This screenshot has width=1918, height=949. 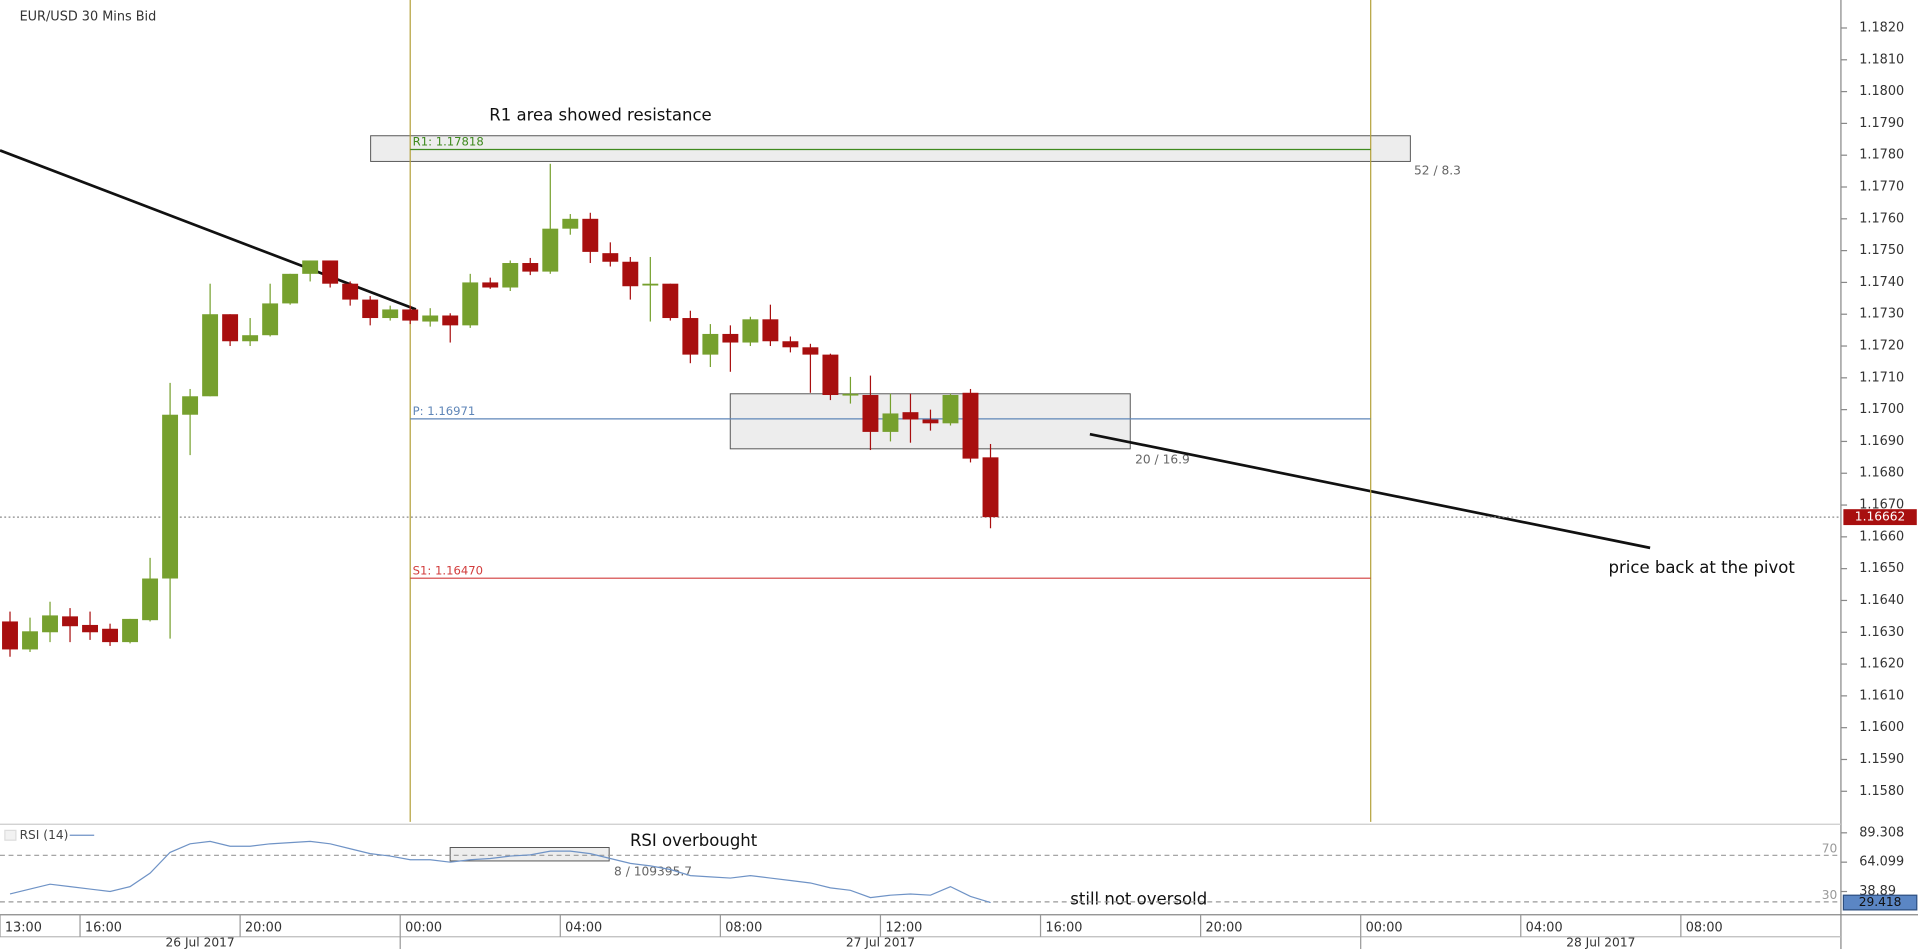 I want to click on last-price-label: 1.16662, so click(x=1880, y=517).